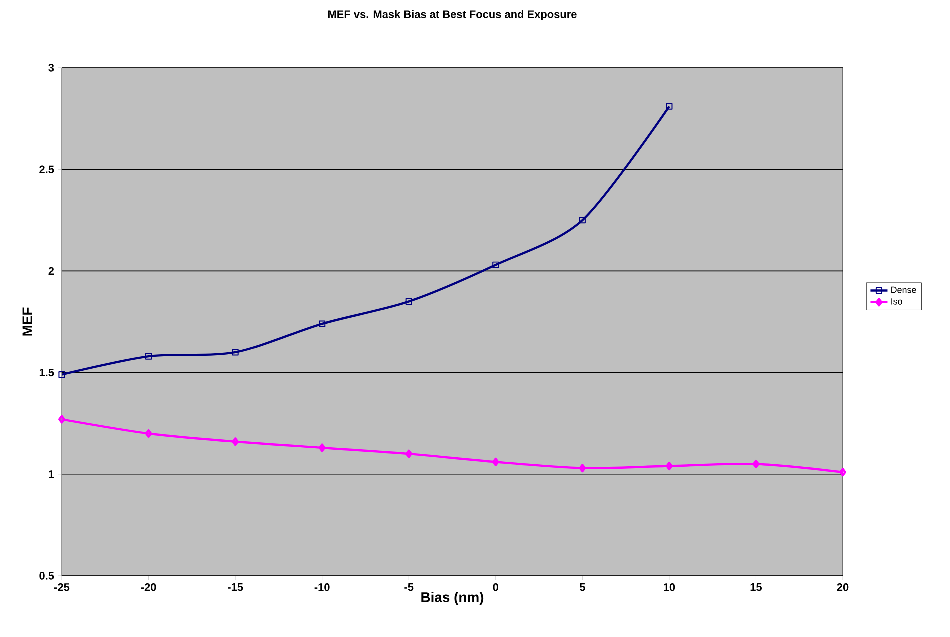 The image size is (950, 637). Describe the element at coordinates (47, 576) in the screenshot. I see `y-tick-label: 0.5` at that location.